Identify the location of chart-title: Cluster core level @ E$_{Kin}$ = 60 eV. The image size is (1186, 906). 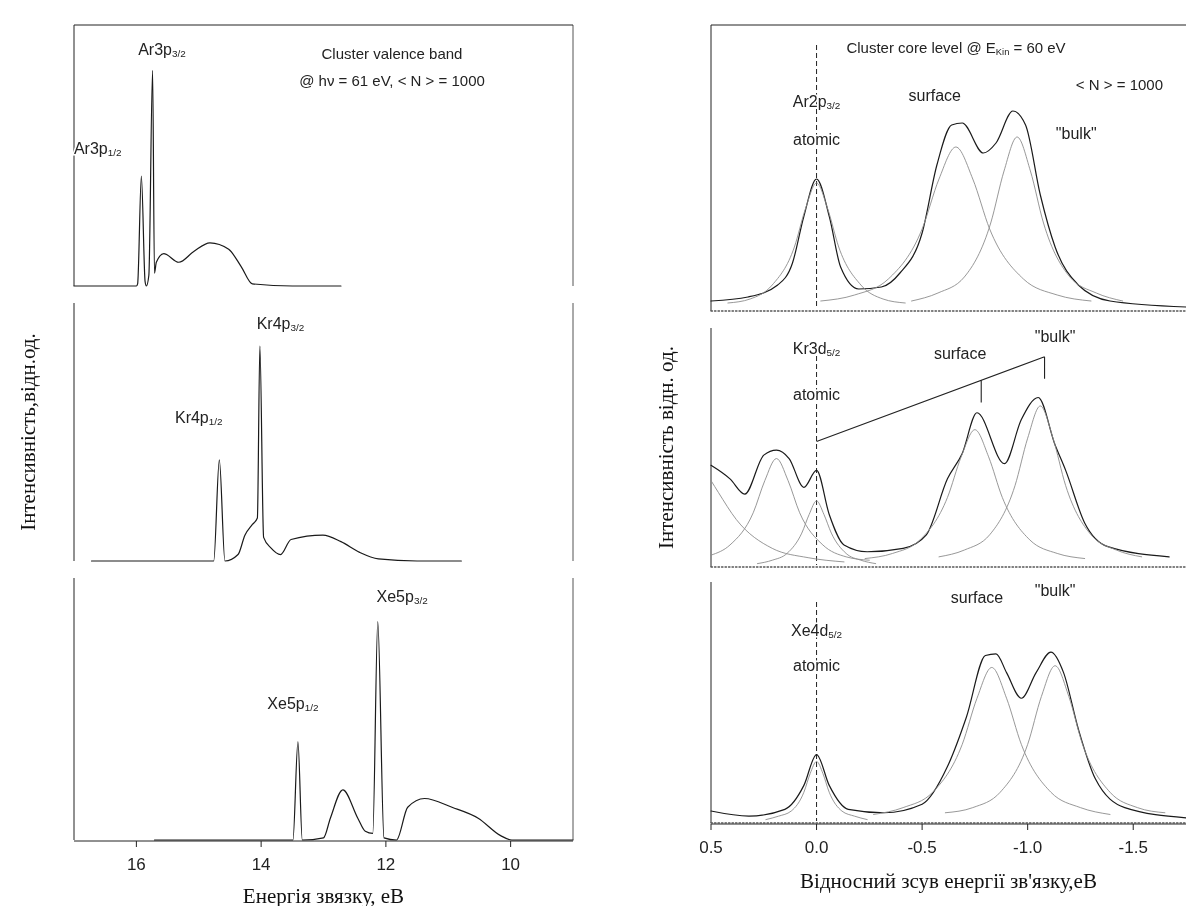
(956, 47).